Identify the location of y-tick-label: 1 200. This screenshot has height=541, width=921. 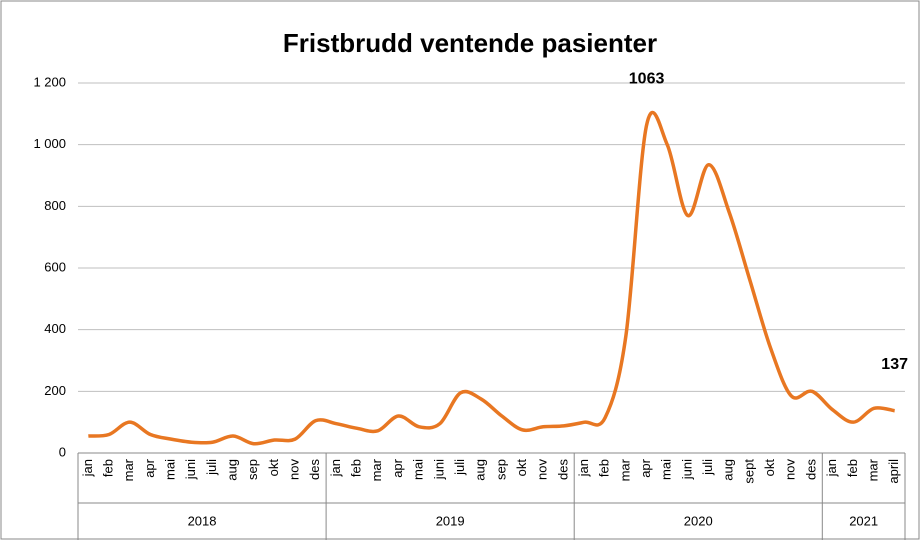
(49, 81).